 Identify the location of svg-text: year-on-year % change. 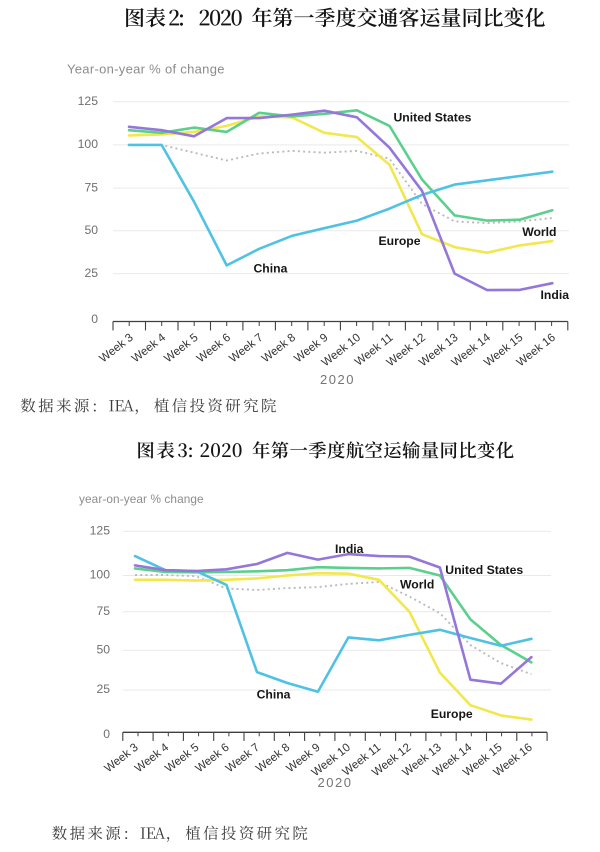
(141, 499).